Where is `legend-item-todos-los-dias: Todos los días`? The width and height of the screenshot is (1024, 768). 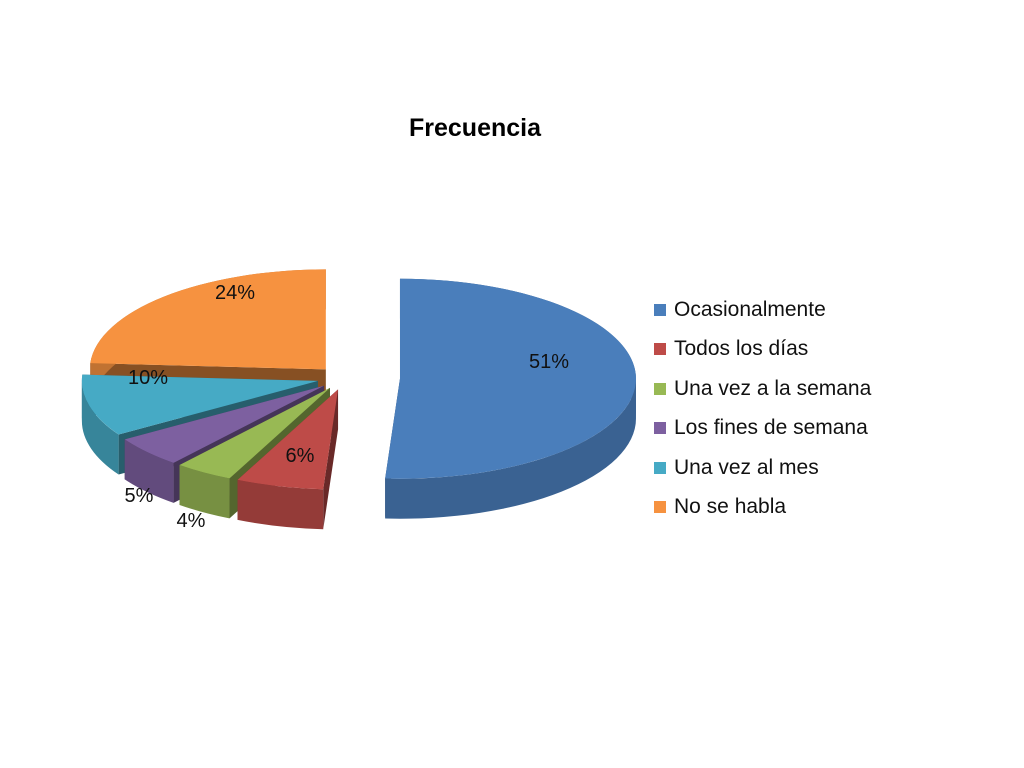 legend-item-todos-los-dias: Todos los días is located at coordinates (762, 350).